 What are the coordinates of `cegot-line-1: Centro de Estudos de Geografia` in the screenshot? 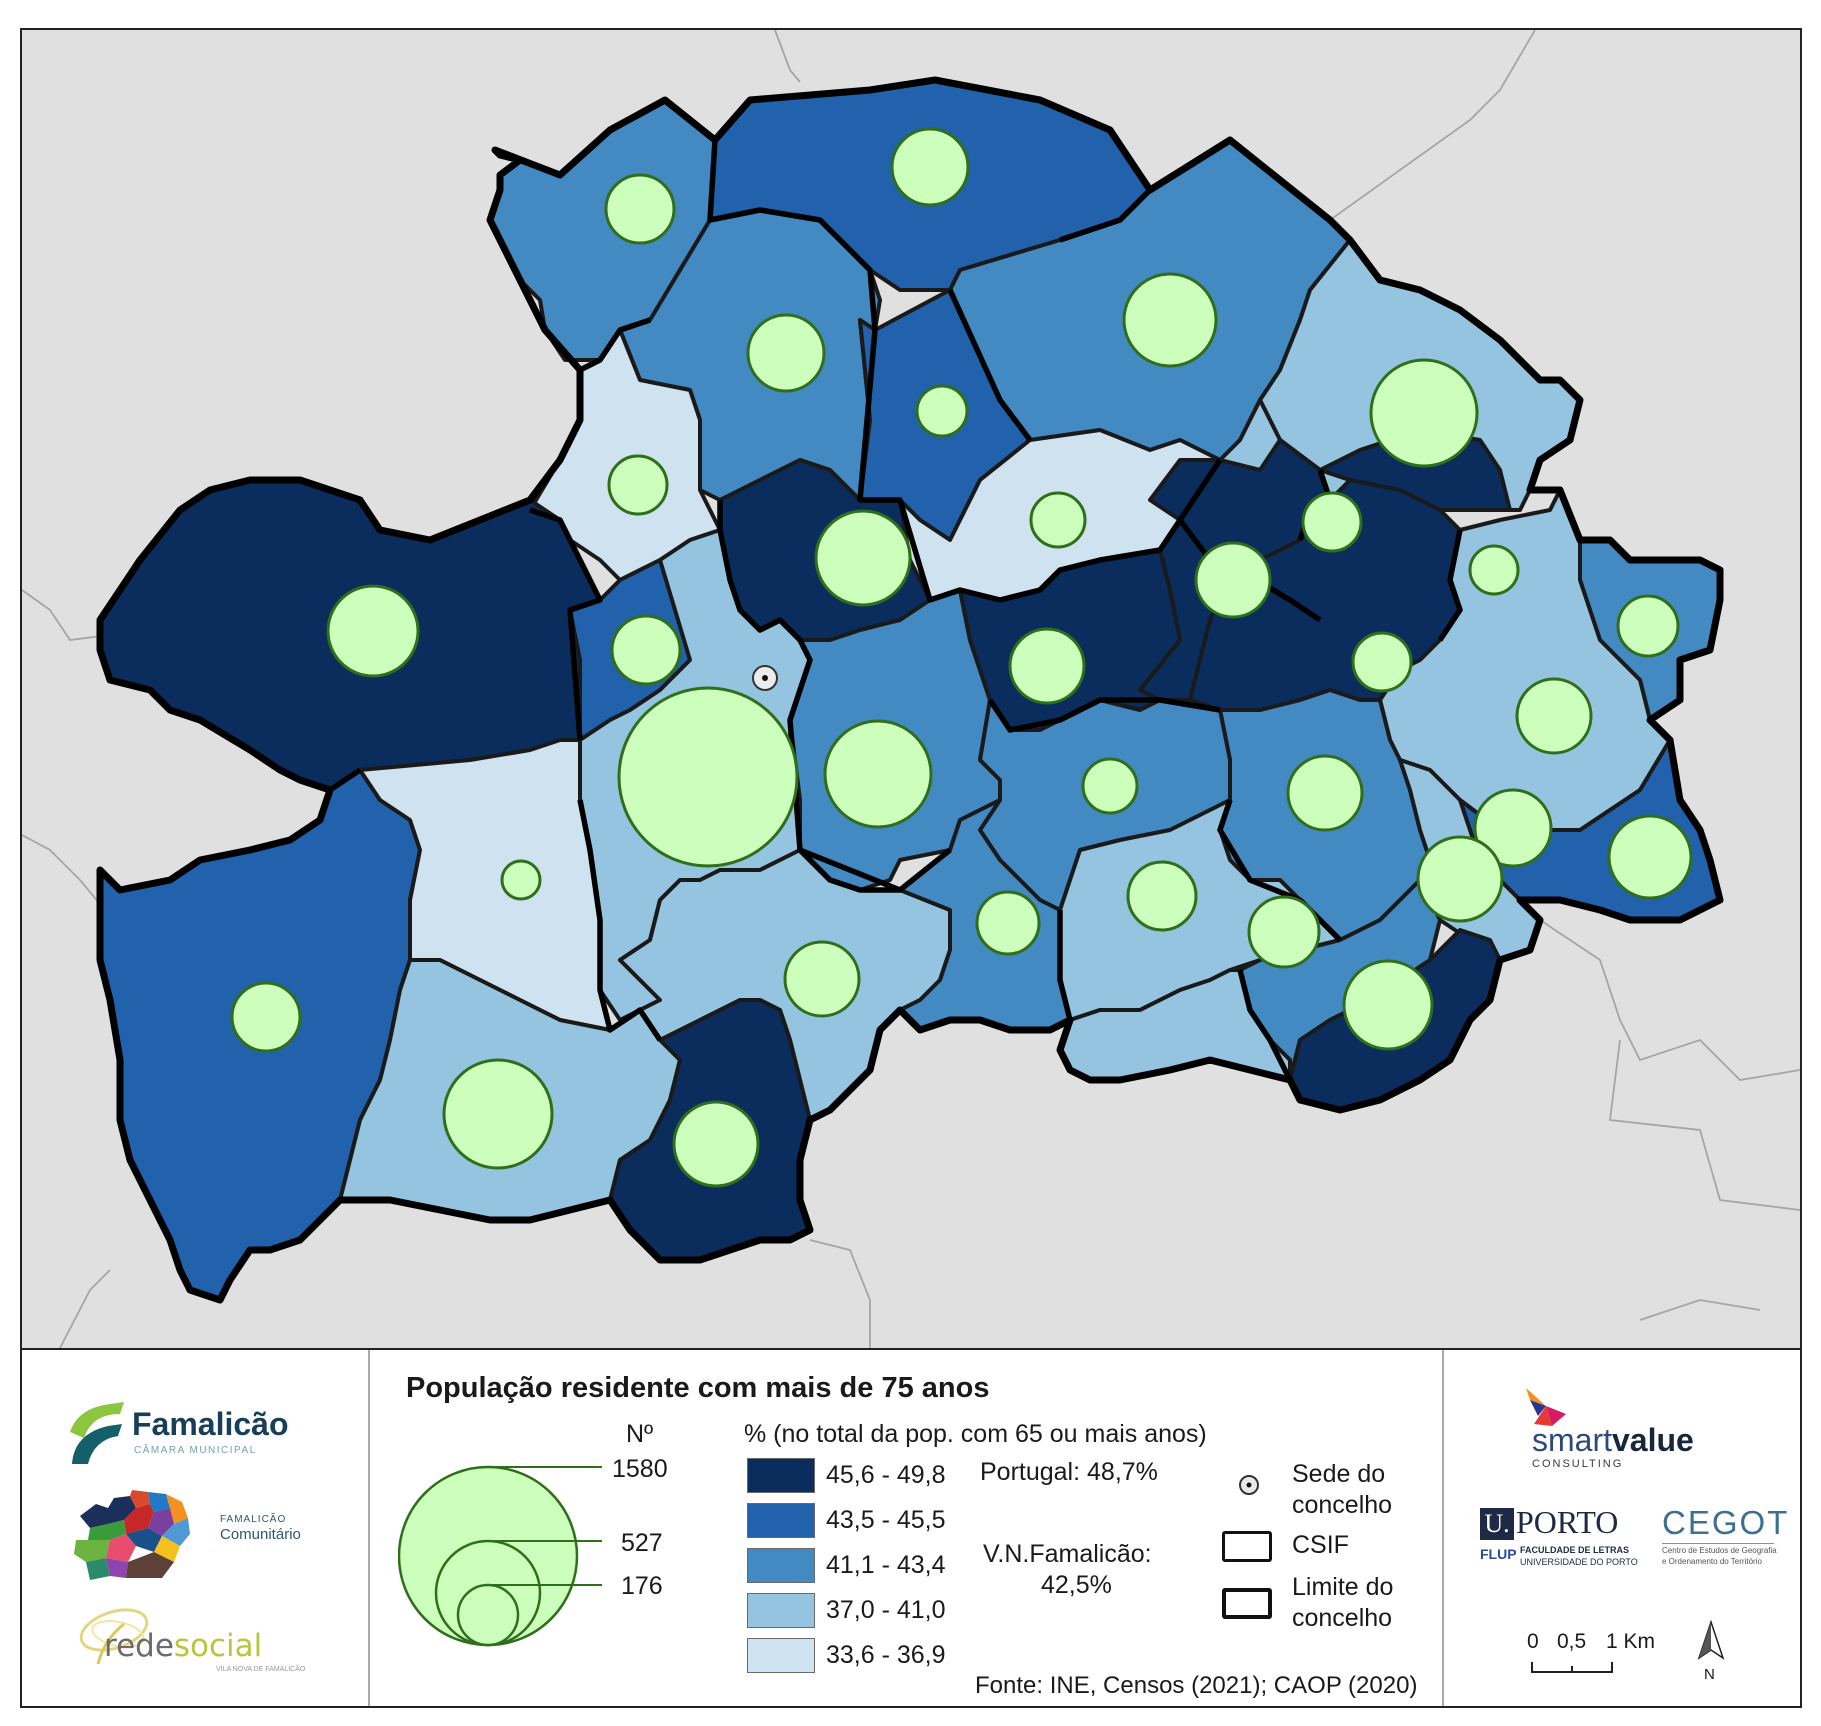 It's located at (1719, 1550).